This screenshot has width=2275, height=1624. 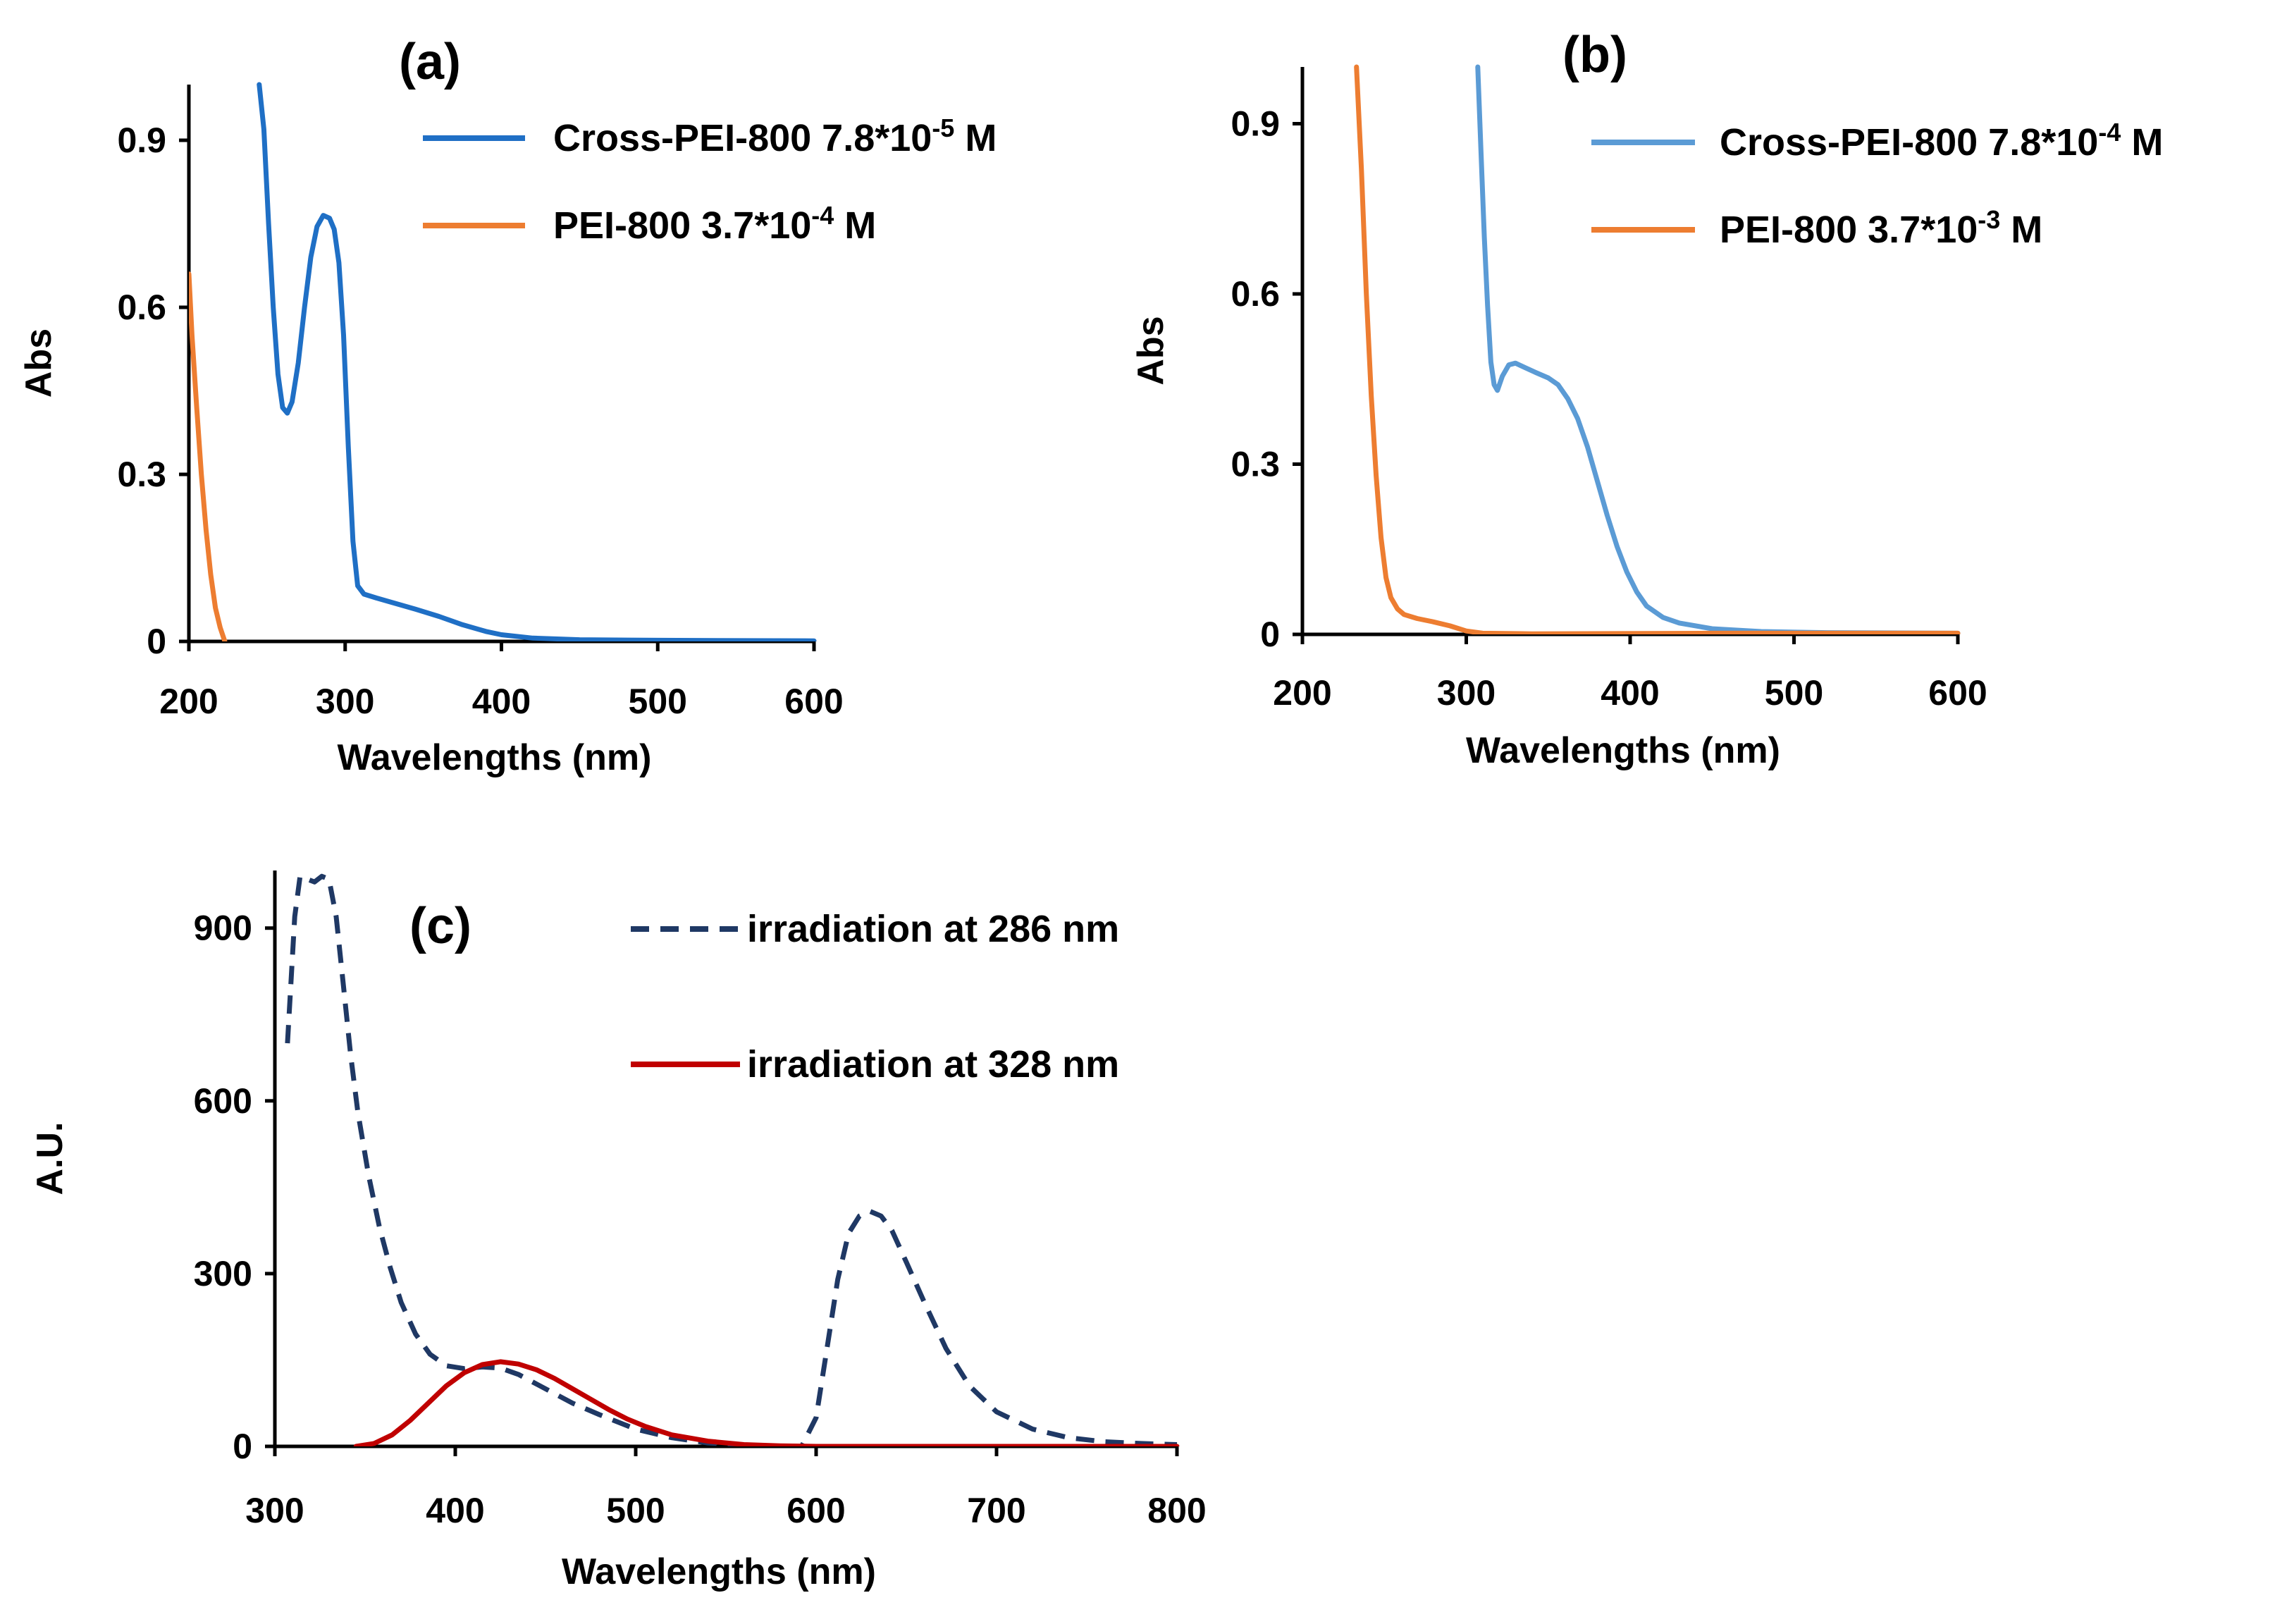 What do you see at coordinates (430, 62) in the screenshot?
I see `chart-title: (a)` at bounding box center [430, 62].